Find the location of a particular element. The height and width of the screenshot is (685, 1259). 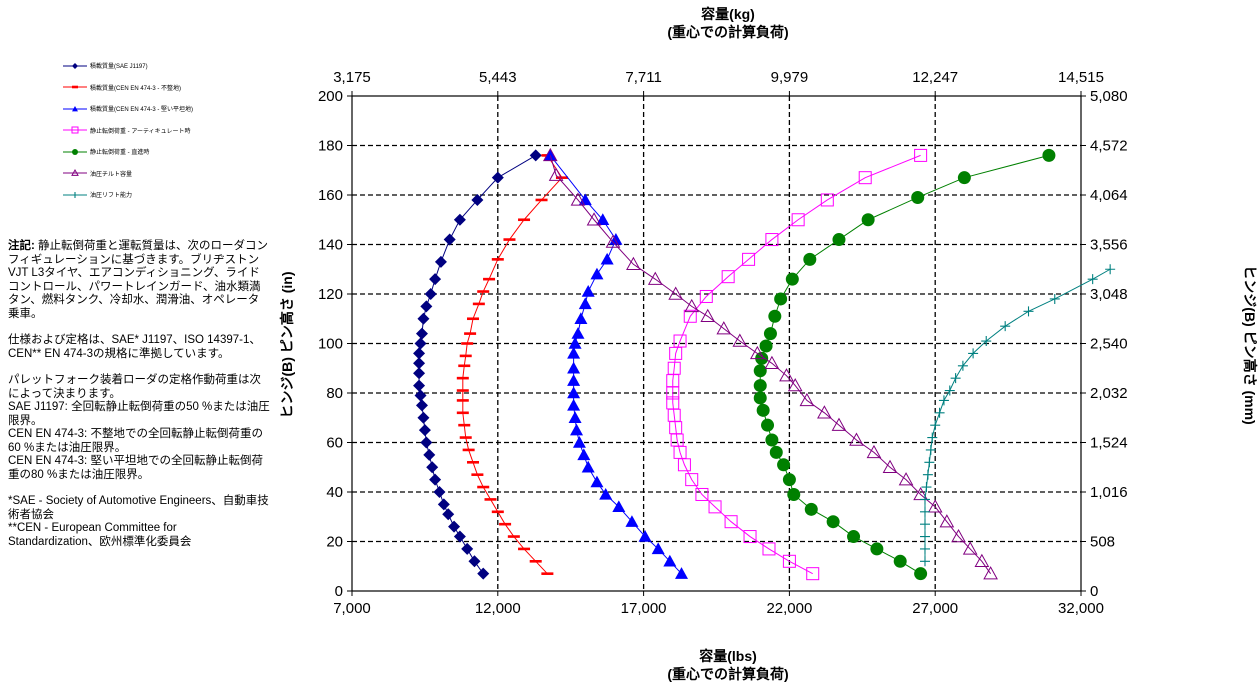

y-tick-label: 20 is located at coordinates (334, 542).